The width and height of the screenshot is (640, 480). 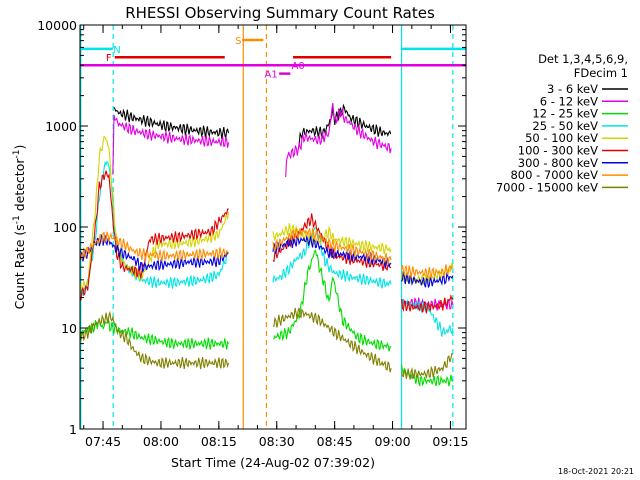 I want to click on y-tick-label-3: 1000, so click(x=61, y=126).